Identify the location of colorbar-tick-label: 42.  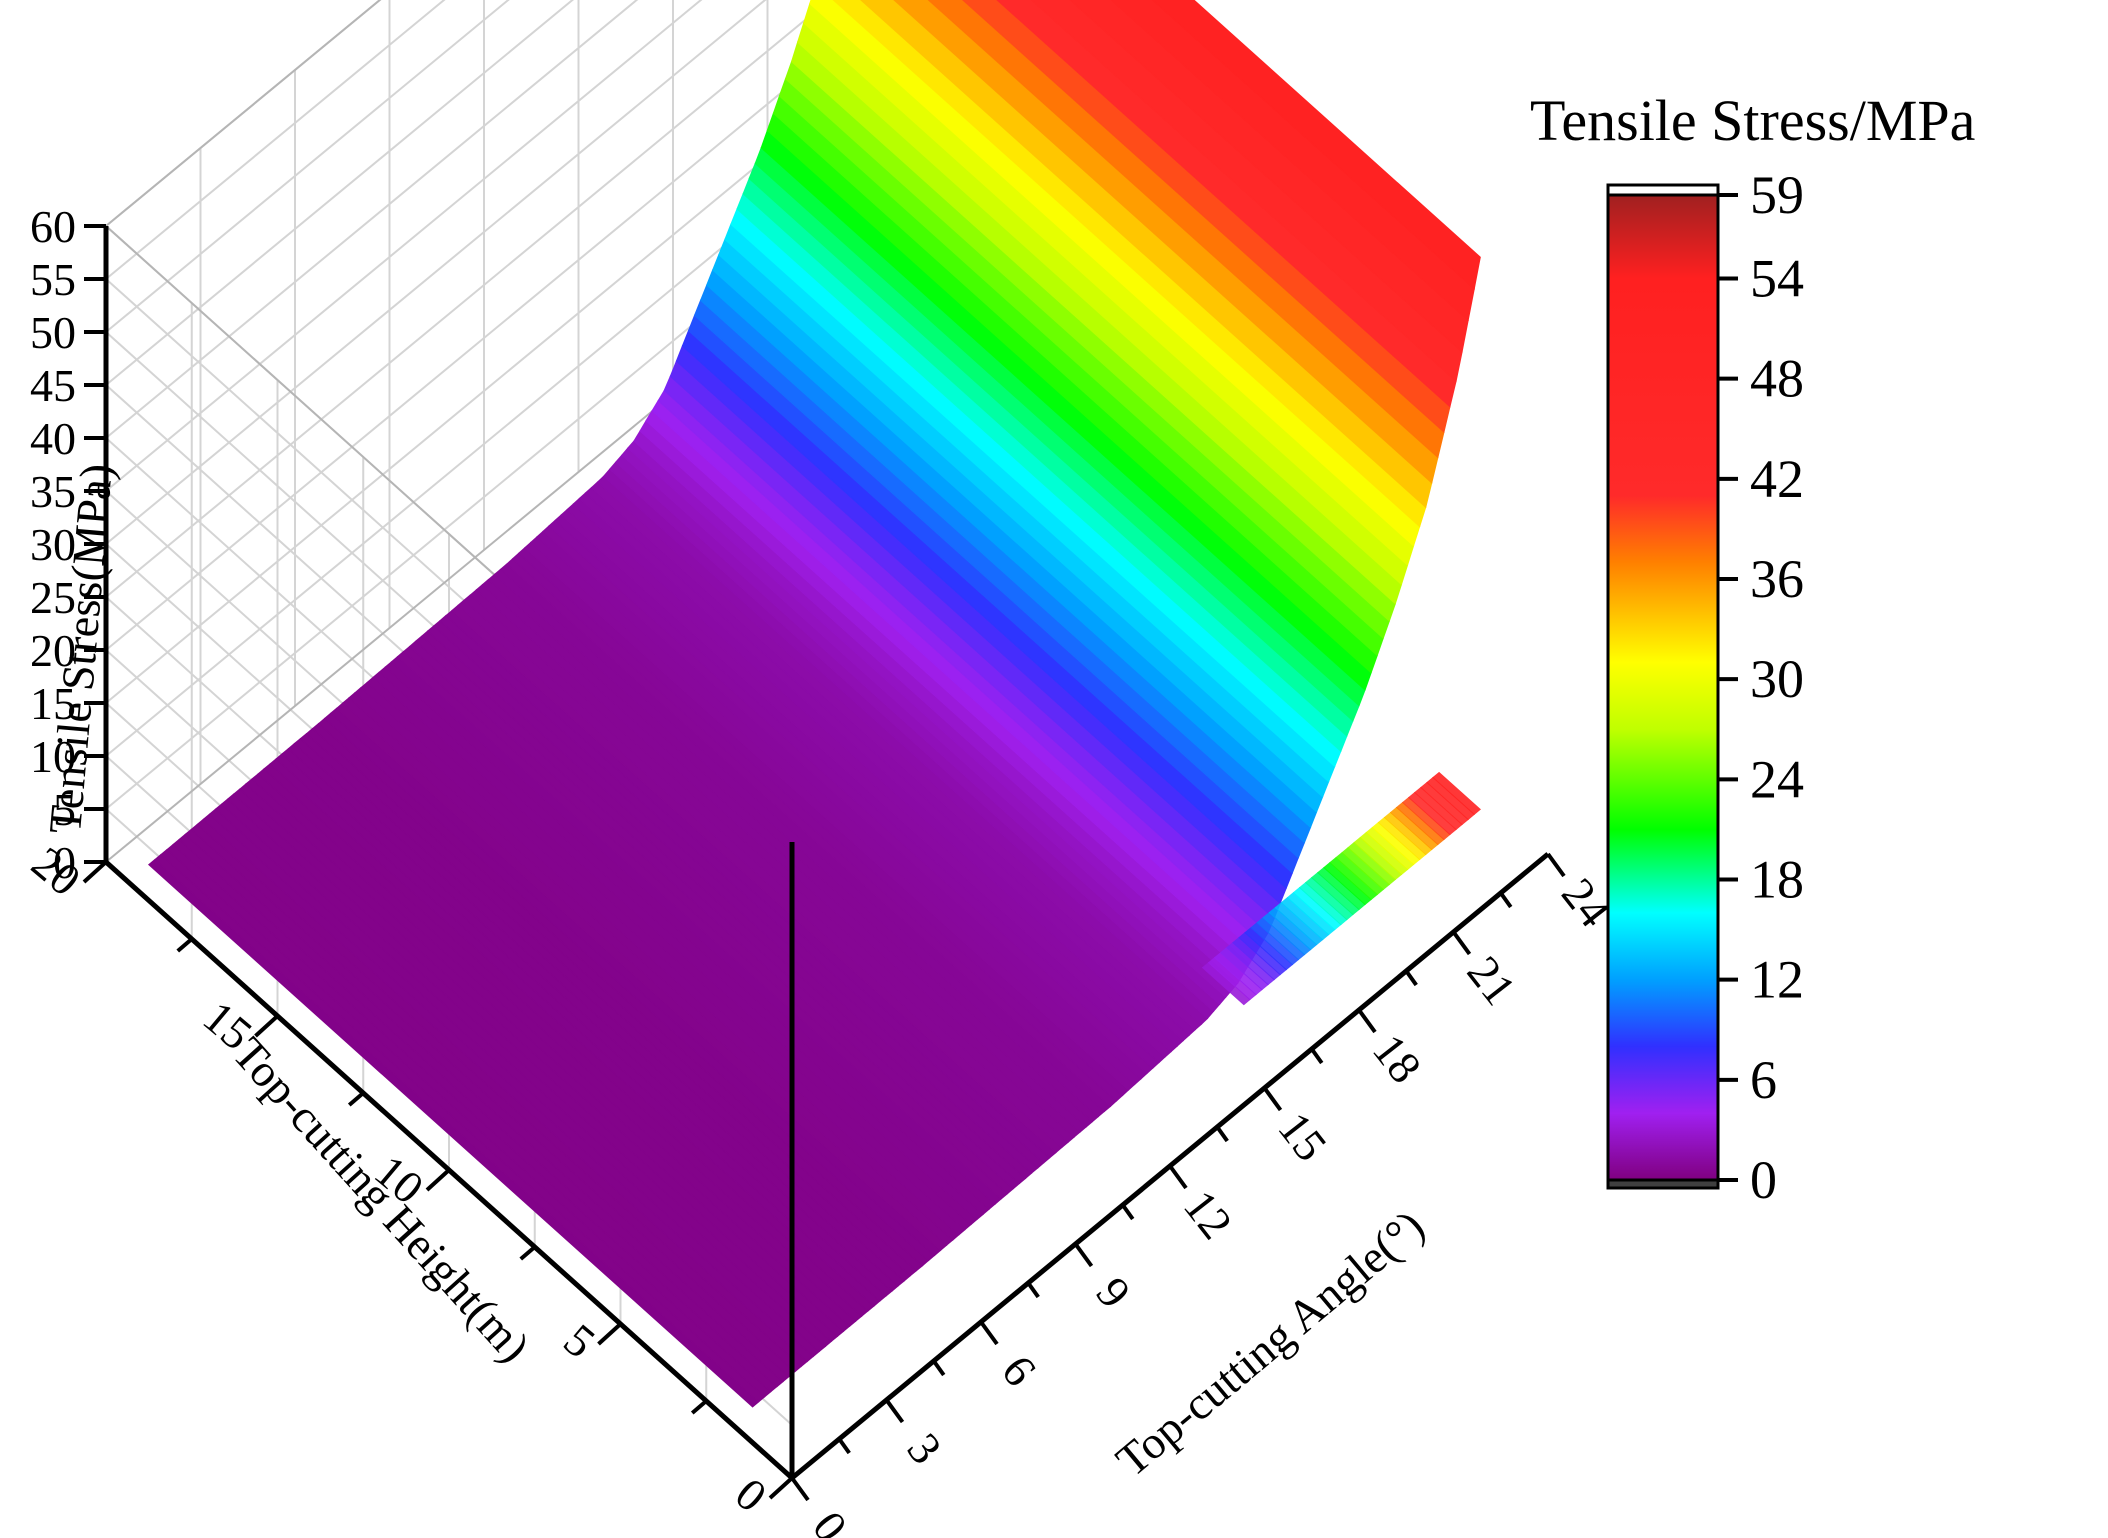
(1777, 479).